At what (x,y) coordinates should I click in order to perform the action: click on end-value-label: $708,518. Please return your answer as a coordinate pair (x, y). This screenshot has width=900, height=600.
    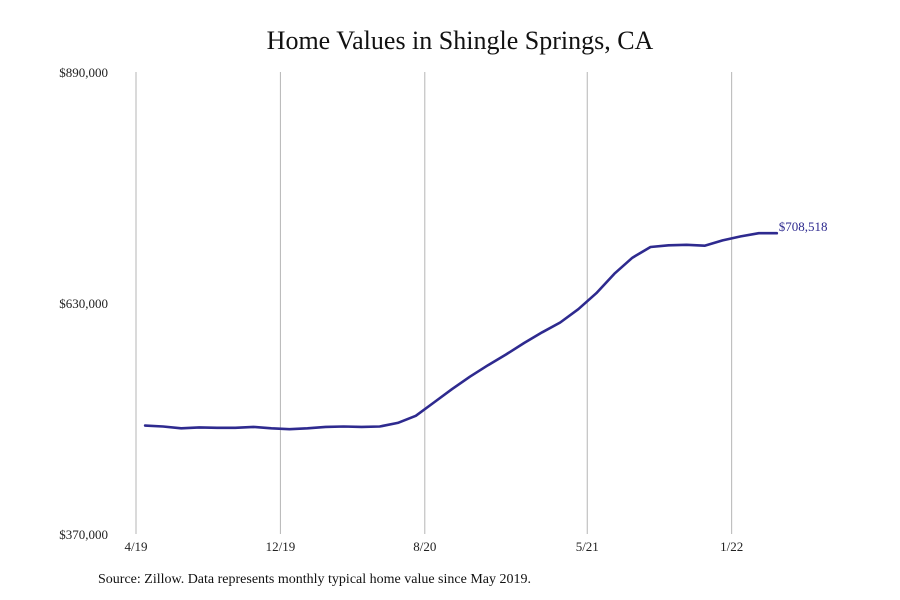
    Looking at the image, I should click on (803, 226).